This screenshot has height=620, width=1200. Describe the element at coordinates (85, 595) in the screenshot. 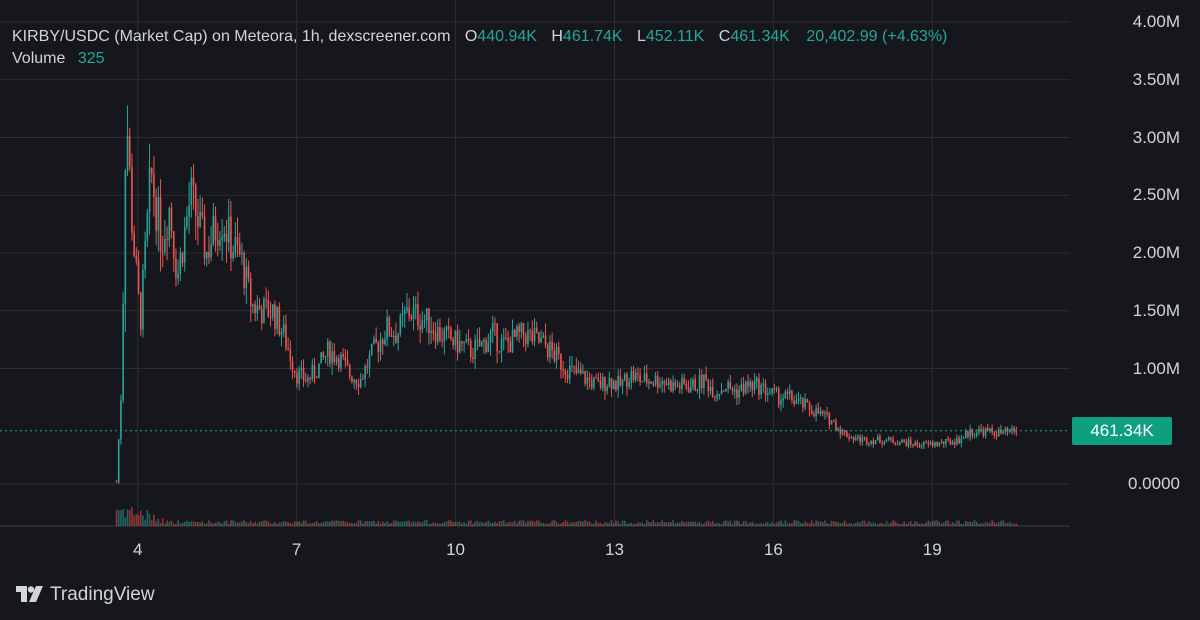

I see `tradingview-brand: TradingView` at that location.